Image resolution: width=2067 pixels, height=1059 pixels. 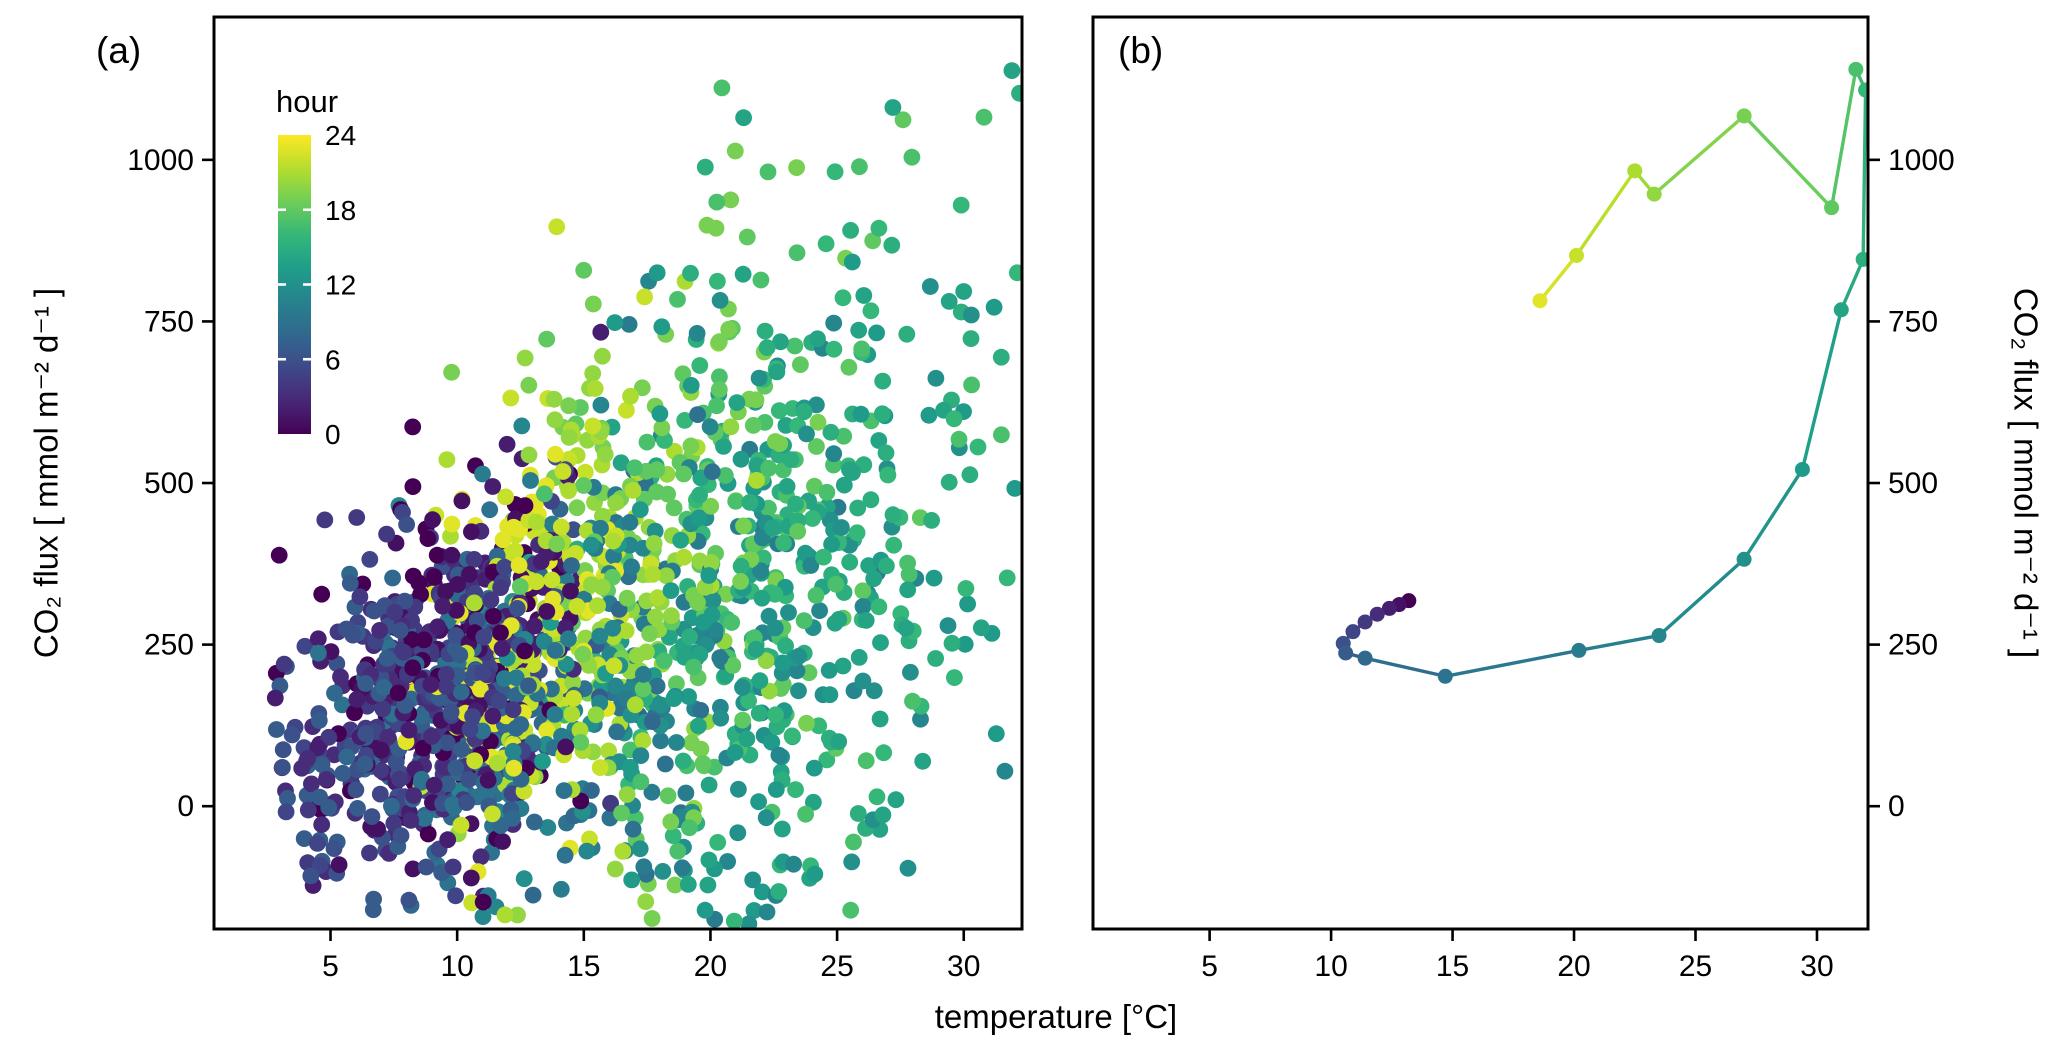 What do you see at coordinates (1209, 966) in the screenshot?
I see `panel-b-x-tick-label: 5` at bounding box center [1209, 966].